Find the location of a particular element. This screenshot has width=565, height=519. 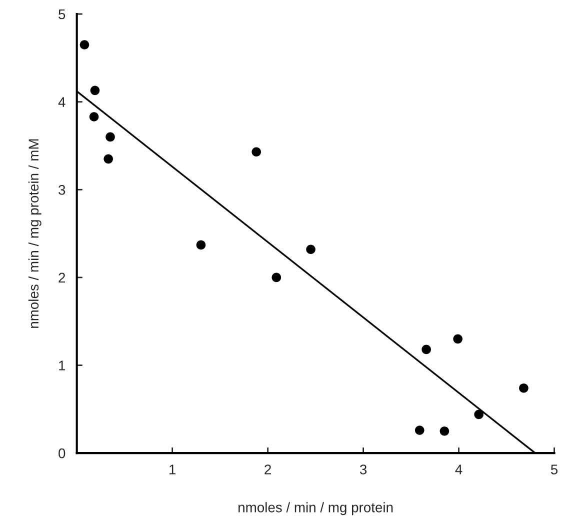

x-tick-label: 4 is located at coordinates (458, 469).